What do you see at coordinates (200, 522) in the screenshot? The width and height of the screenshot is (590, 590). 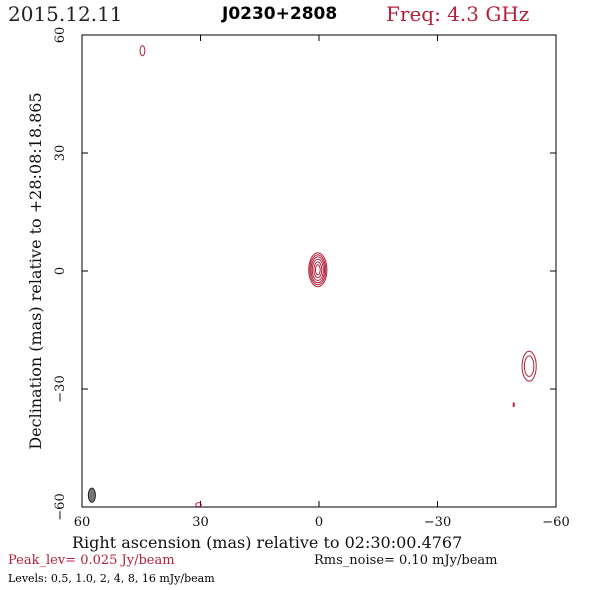 I see `x-tick-label: 30` at bounding box center [200, 522].